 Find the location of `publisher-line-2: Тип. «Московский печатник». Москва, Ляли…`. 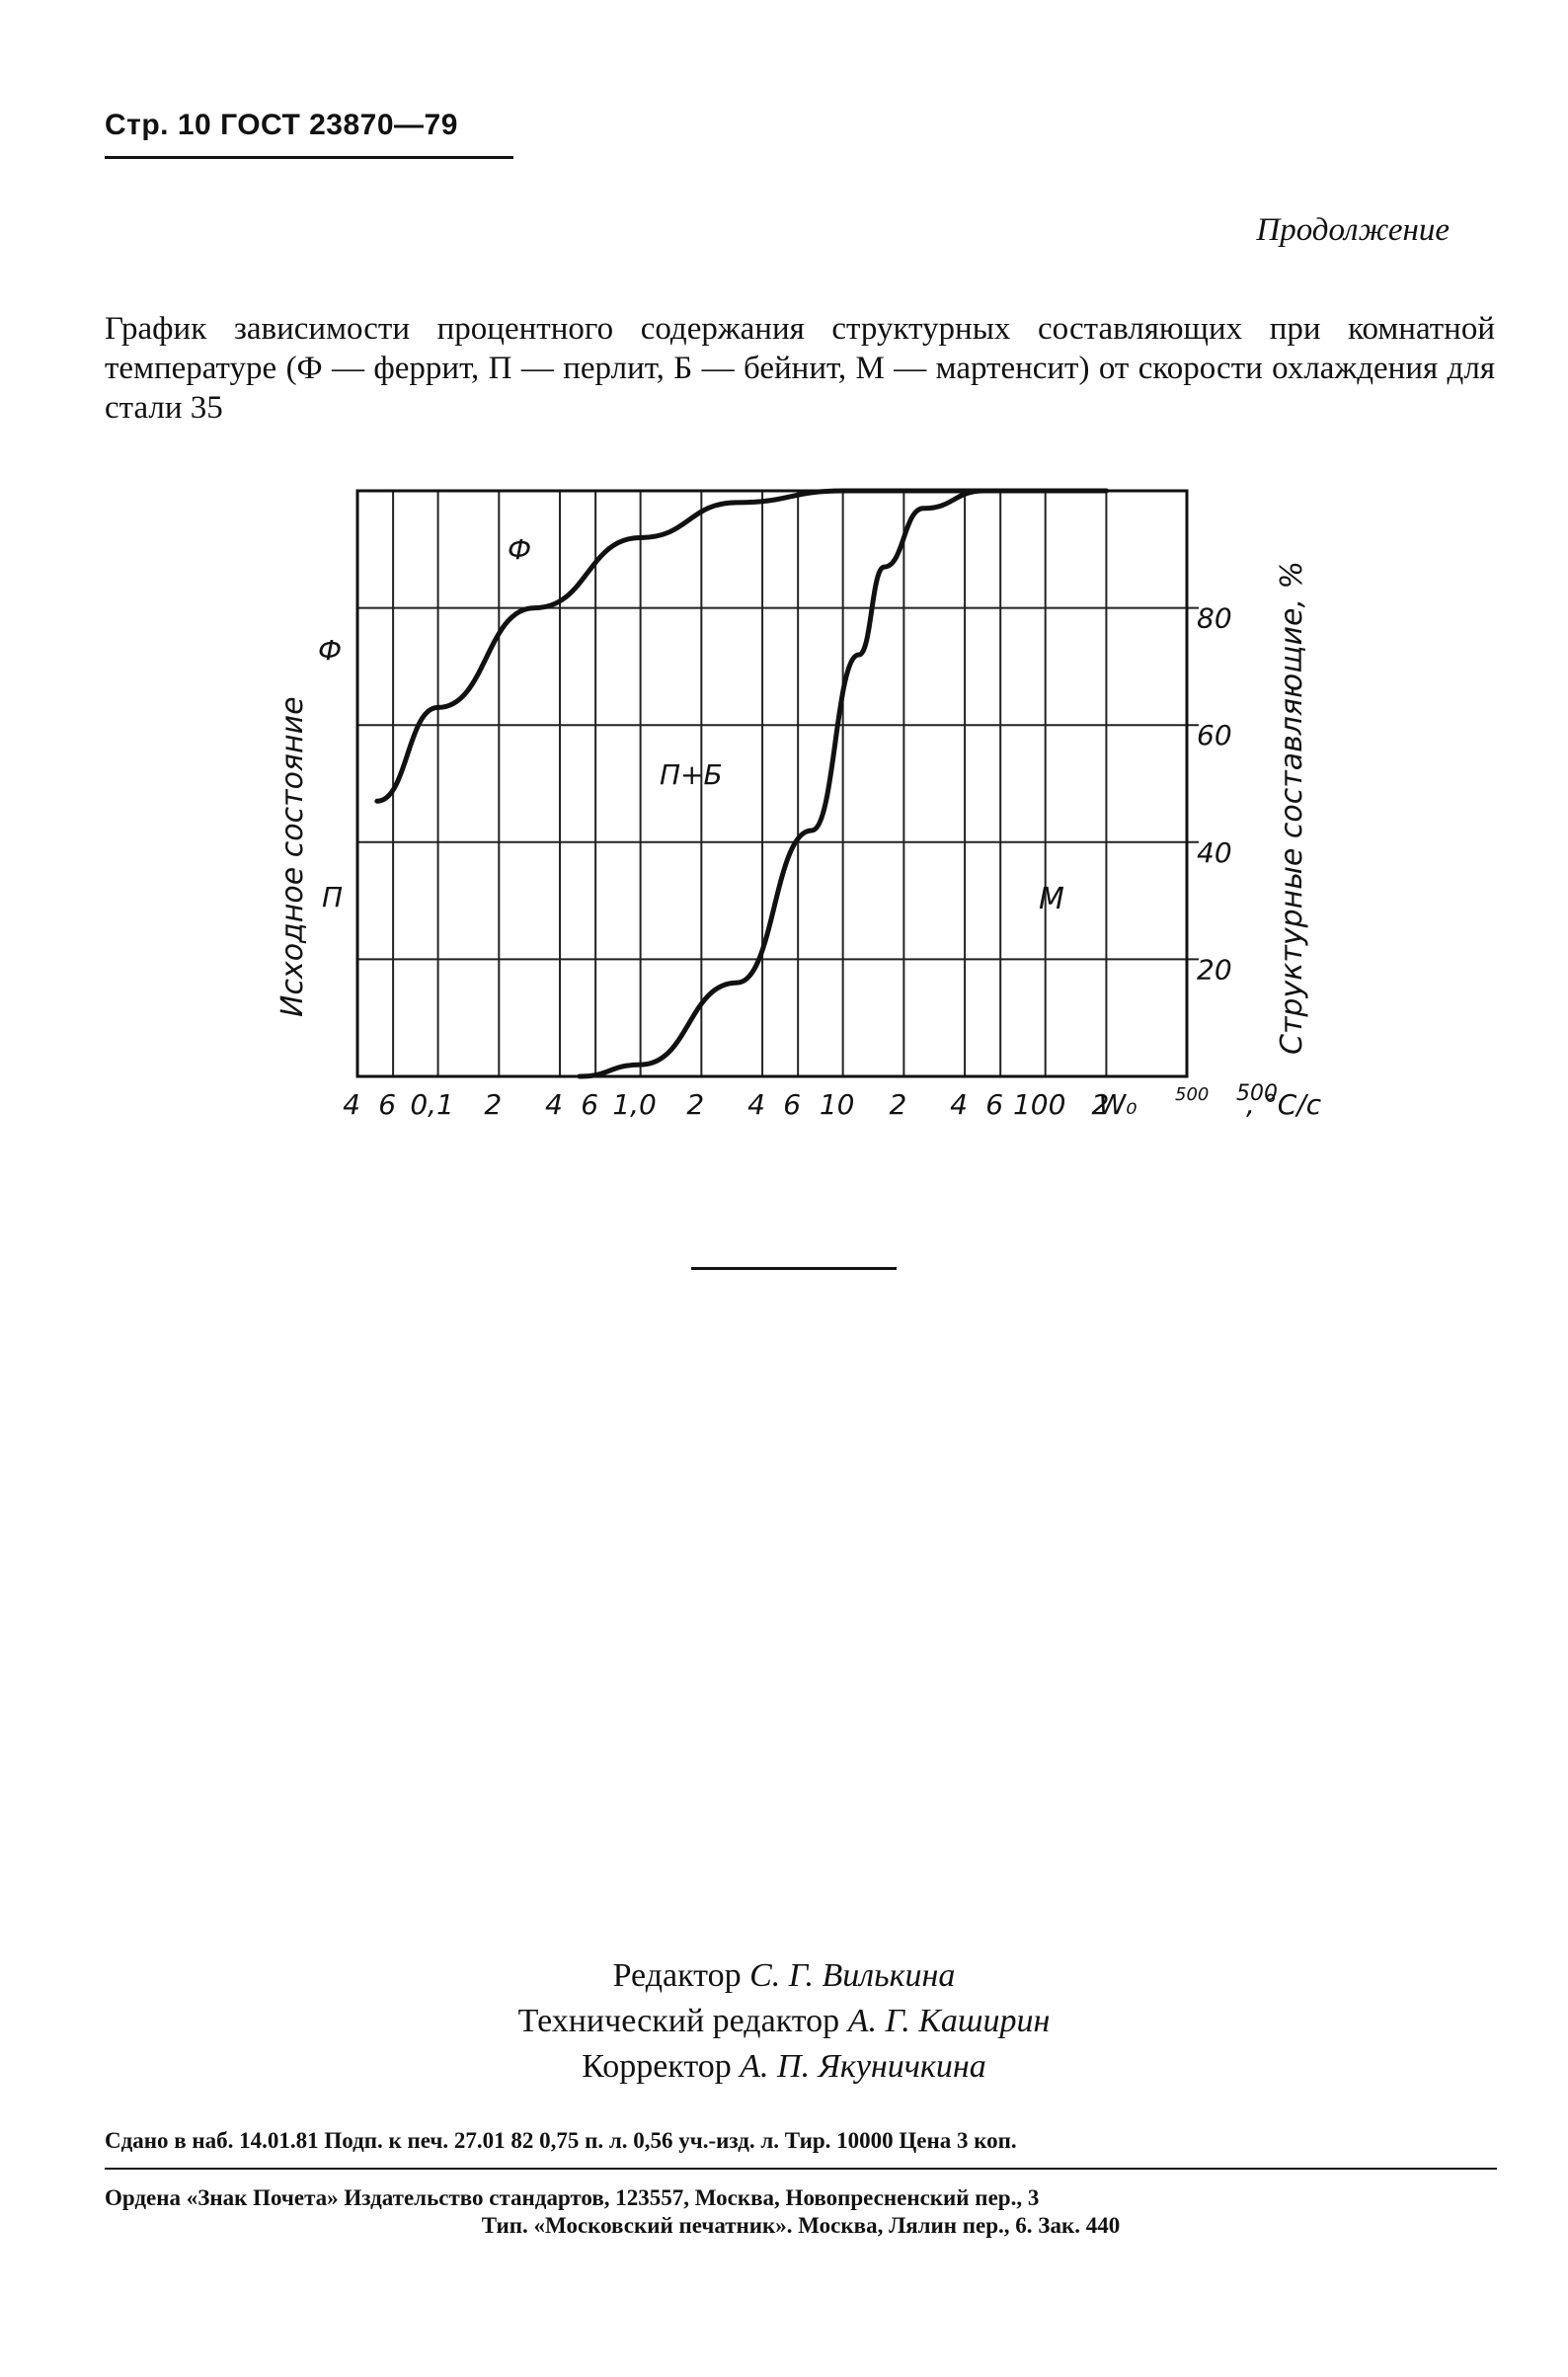

publisher-line-2: Тип. «Московский печатник». Москва, Ляли… is located at coordinates (801, 2225).